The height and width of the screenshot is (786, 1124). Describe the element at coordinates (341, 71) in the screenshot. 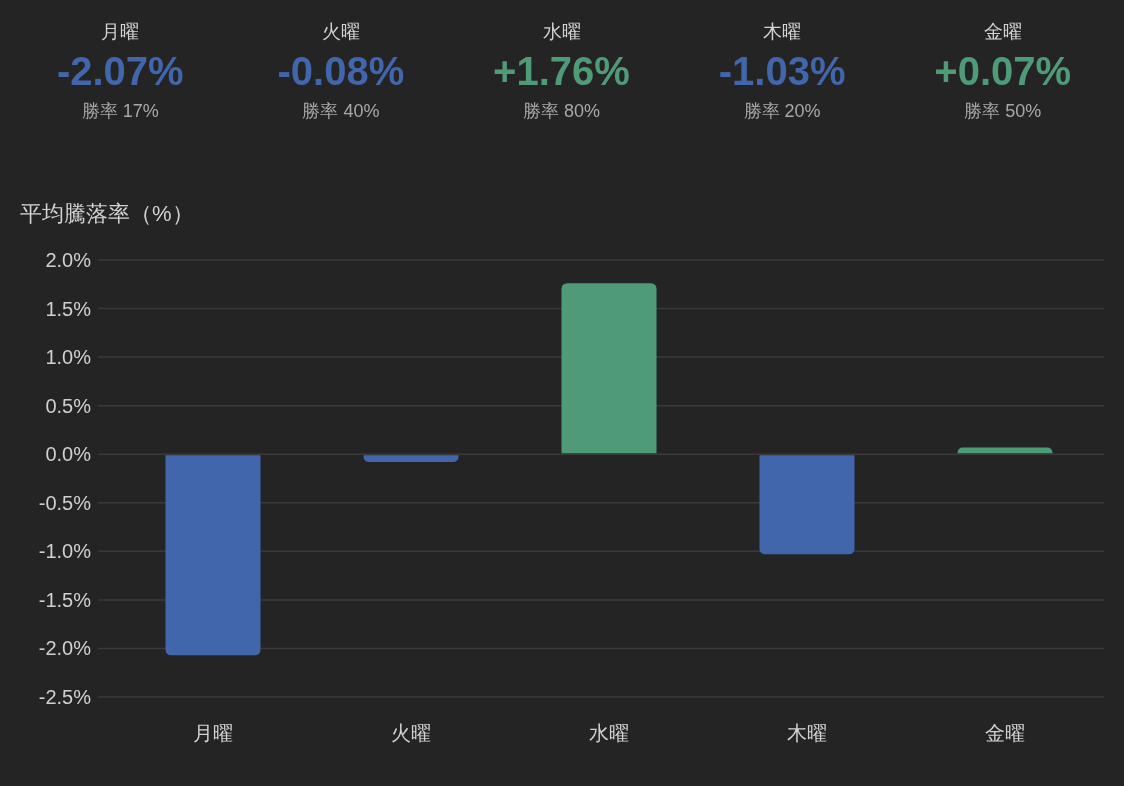

I see `text: -0.08%` at that location.